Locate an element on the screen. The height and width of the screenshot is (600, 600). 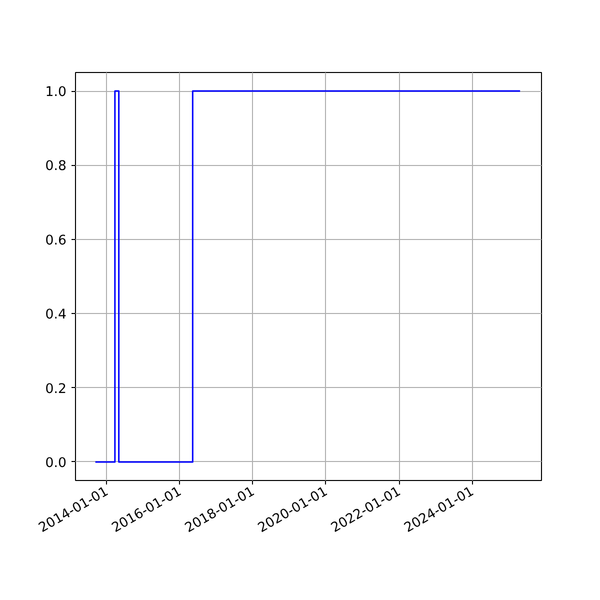
y-tick-label: 0.2 is located at coordinates (56, 389).